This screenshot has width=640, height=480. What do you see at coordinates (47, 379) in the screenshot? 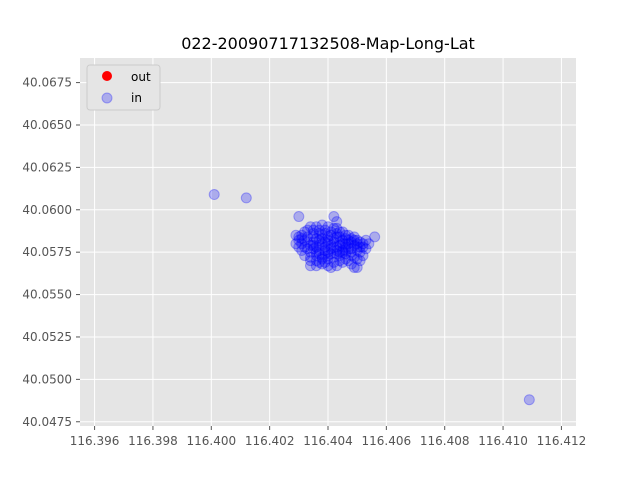
I see `y-tick-label: 40.0500` at bounding box center [47, 379].